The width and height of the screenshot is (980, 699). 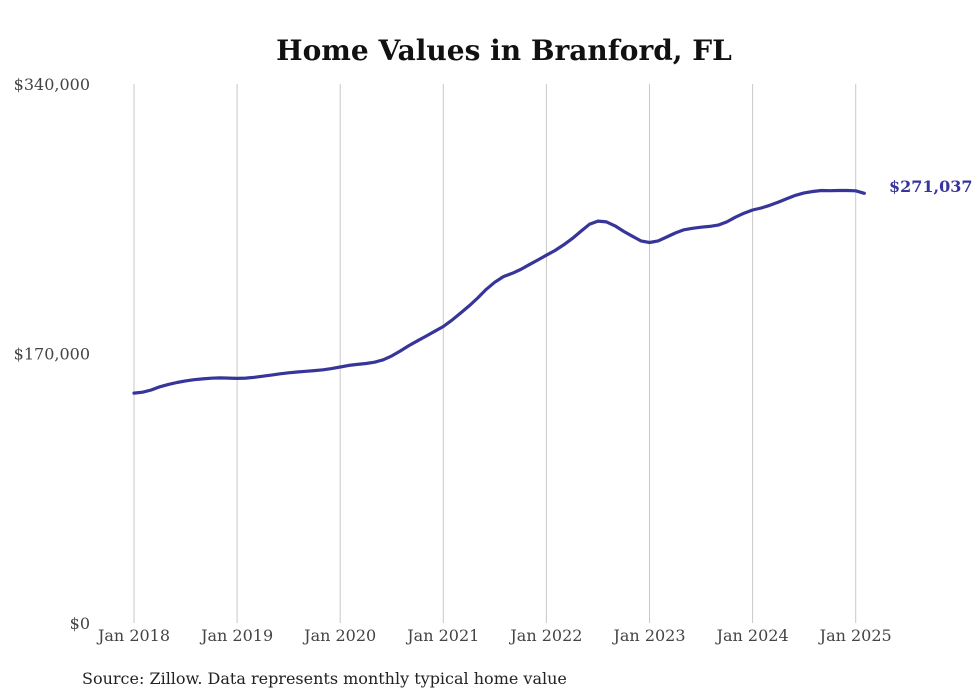 I want to click on chart-title: Home Values in Branford, FL, so click(x=504, y=50).